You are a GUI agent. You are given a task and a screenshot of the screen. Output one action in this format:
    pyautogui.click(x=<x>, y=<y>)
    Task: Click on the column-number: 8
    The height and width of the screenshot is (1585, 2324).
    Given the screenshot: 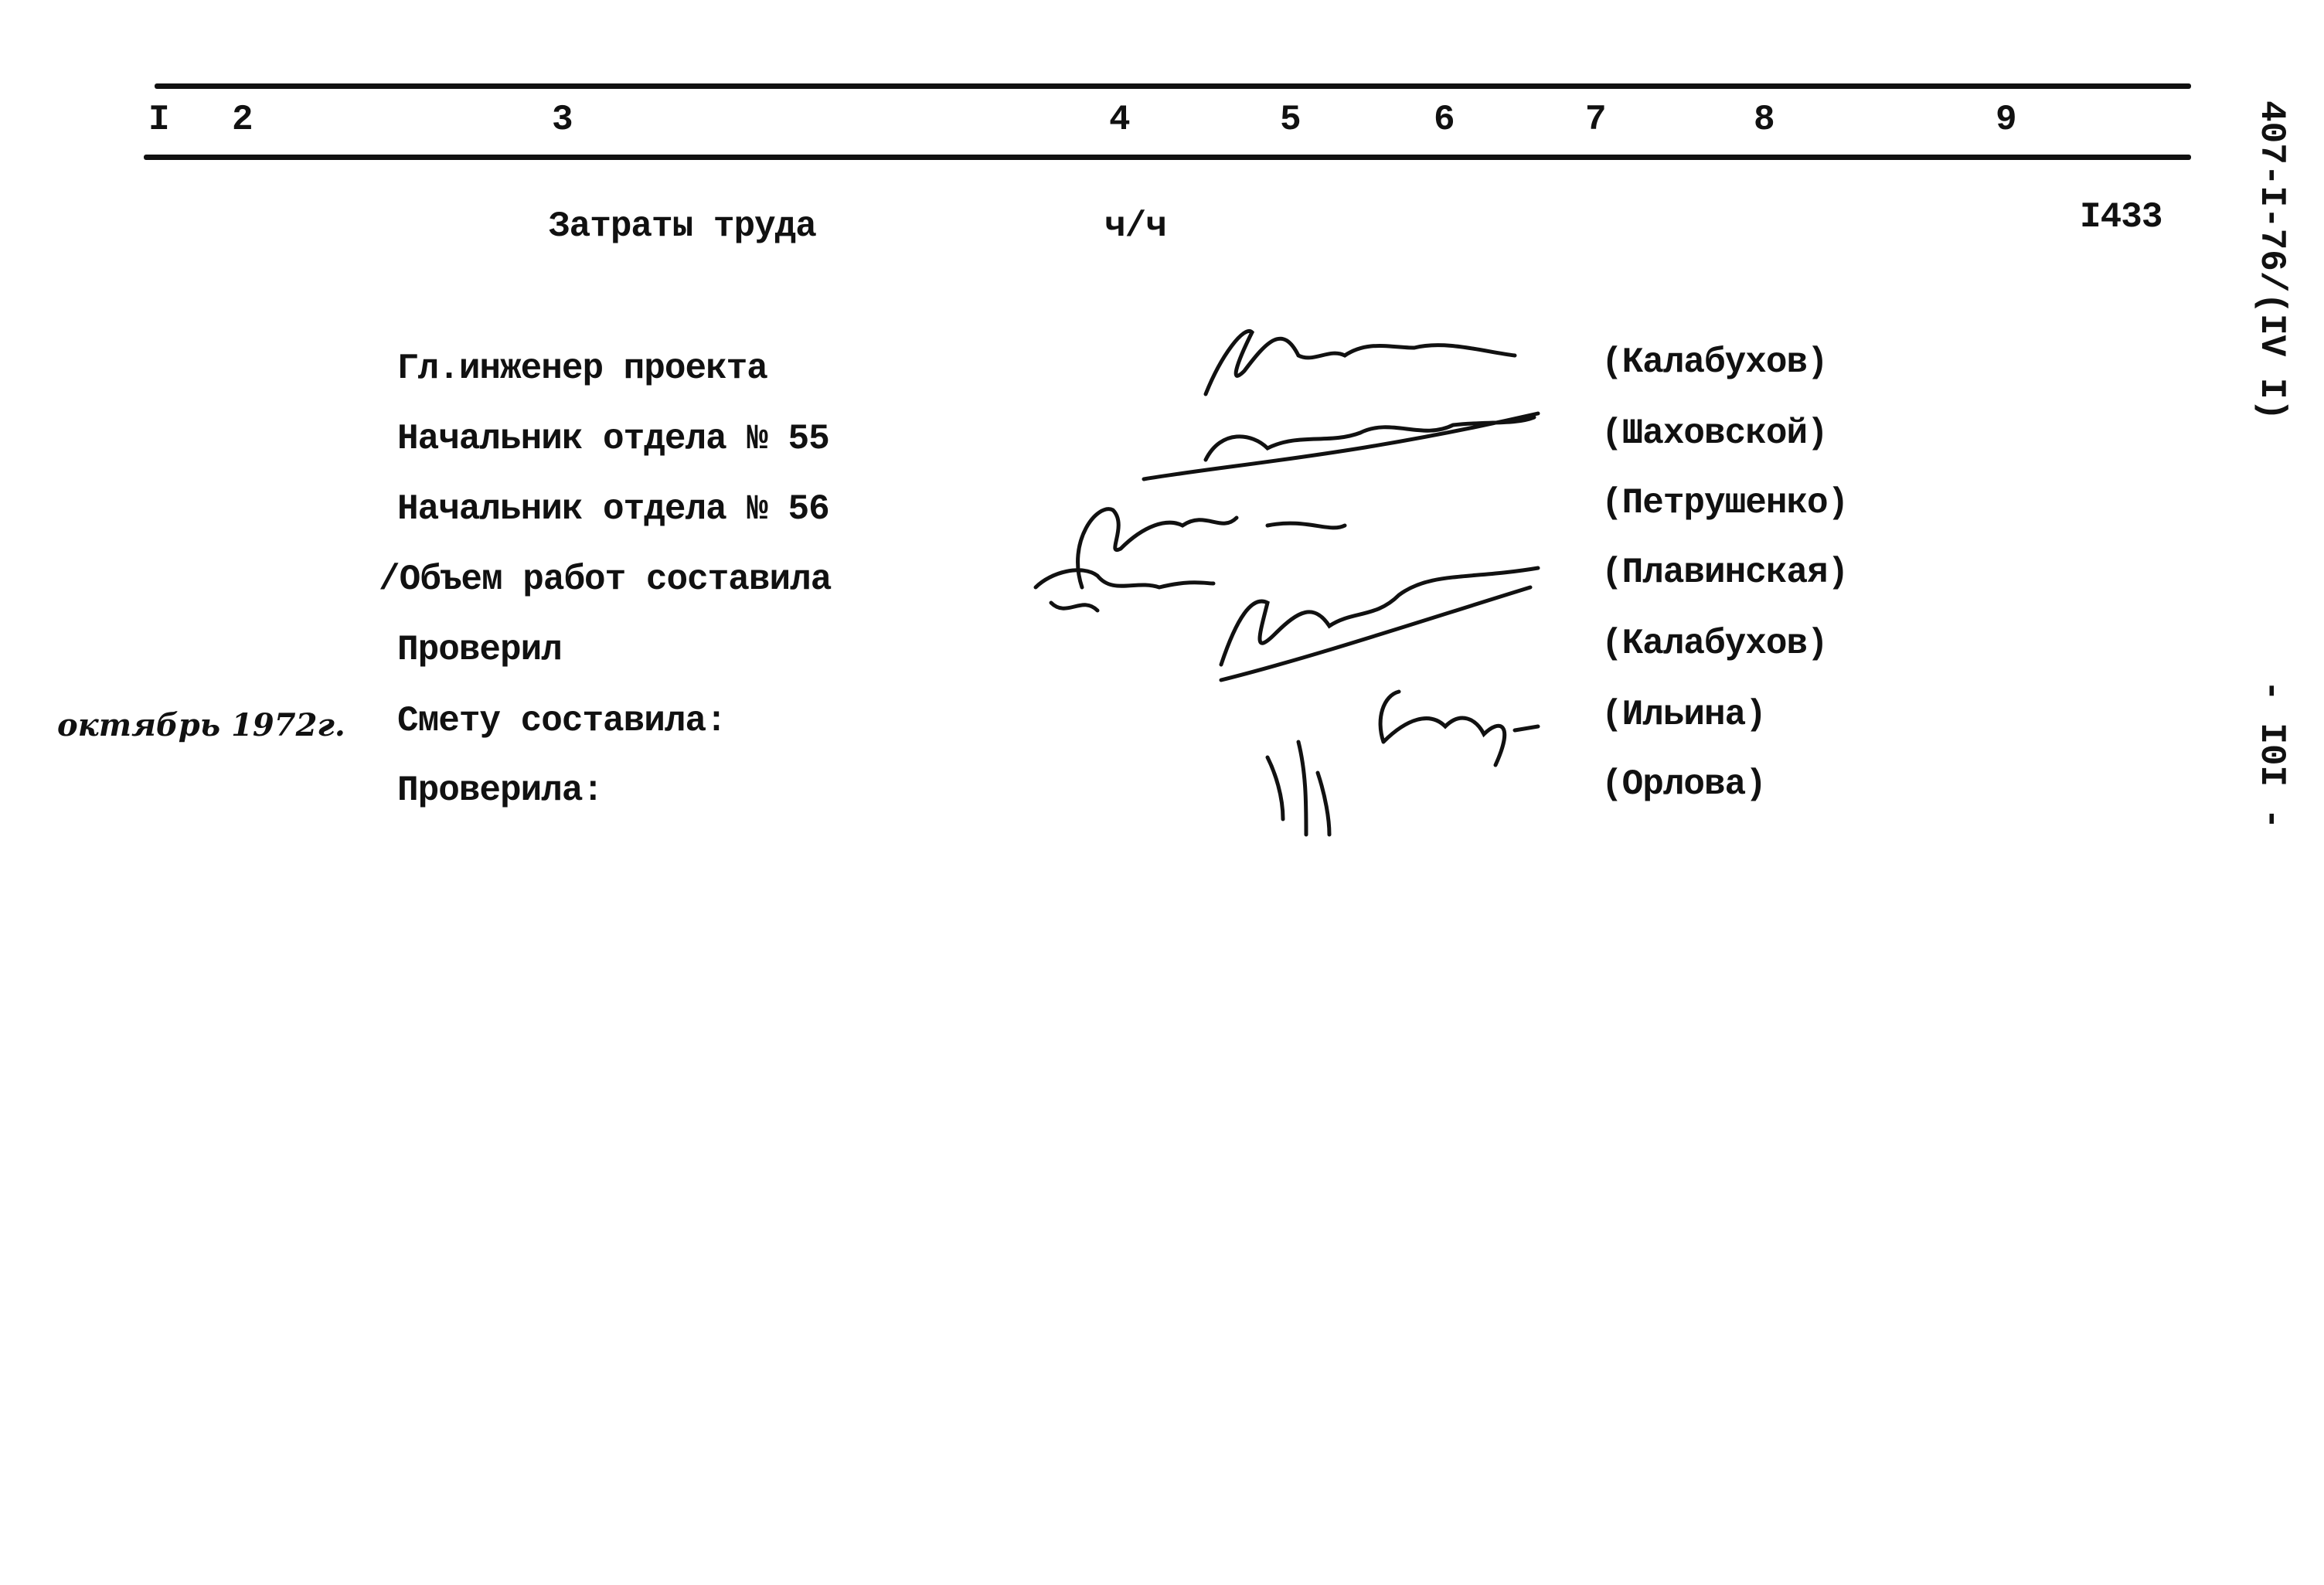 What is the action you would take?
    pyautogui.click(x=1764, y=120)
    